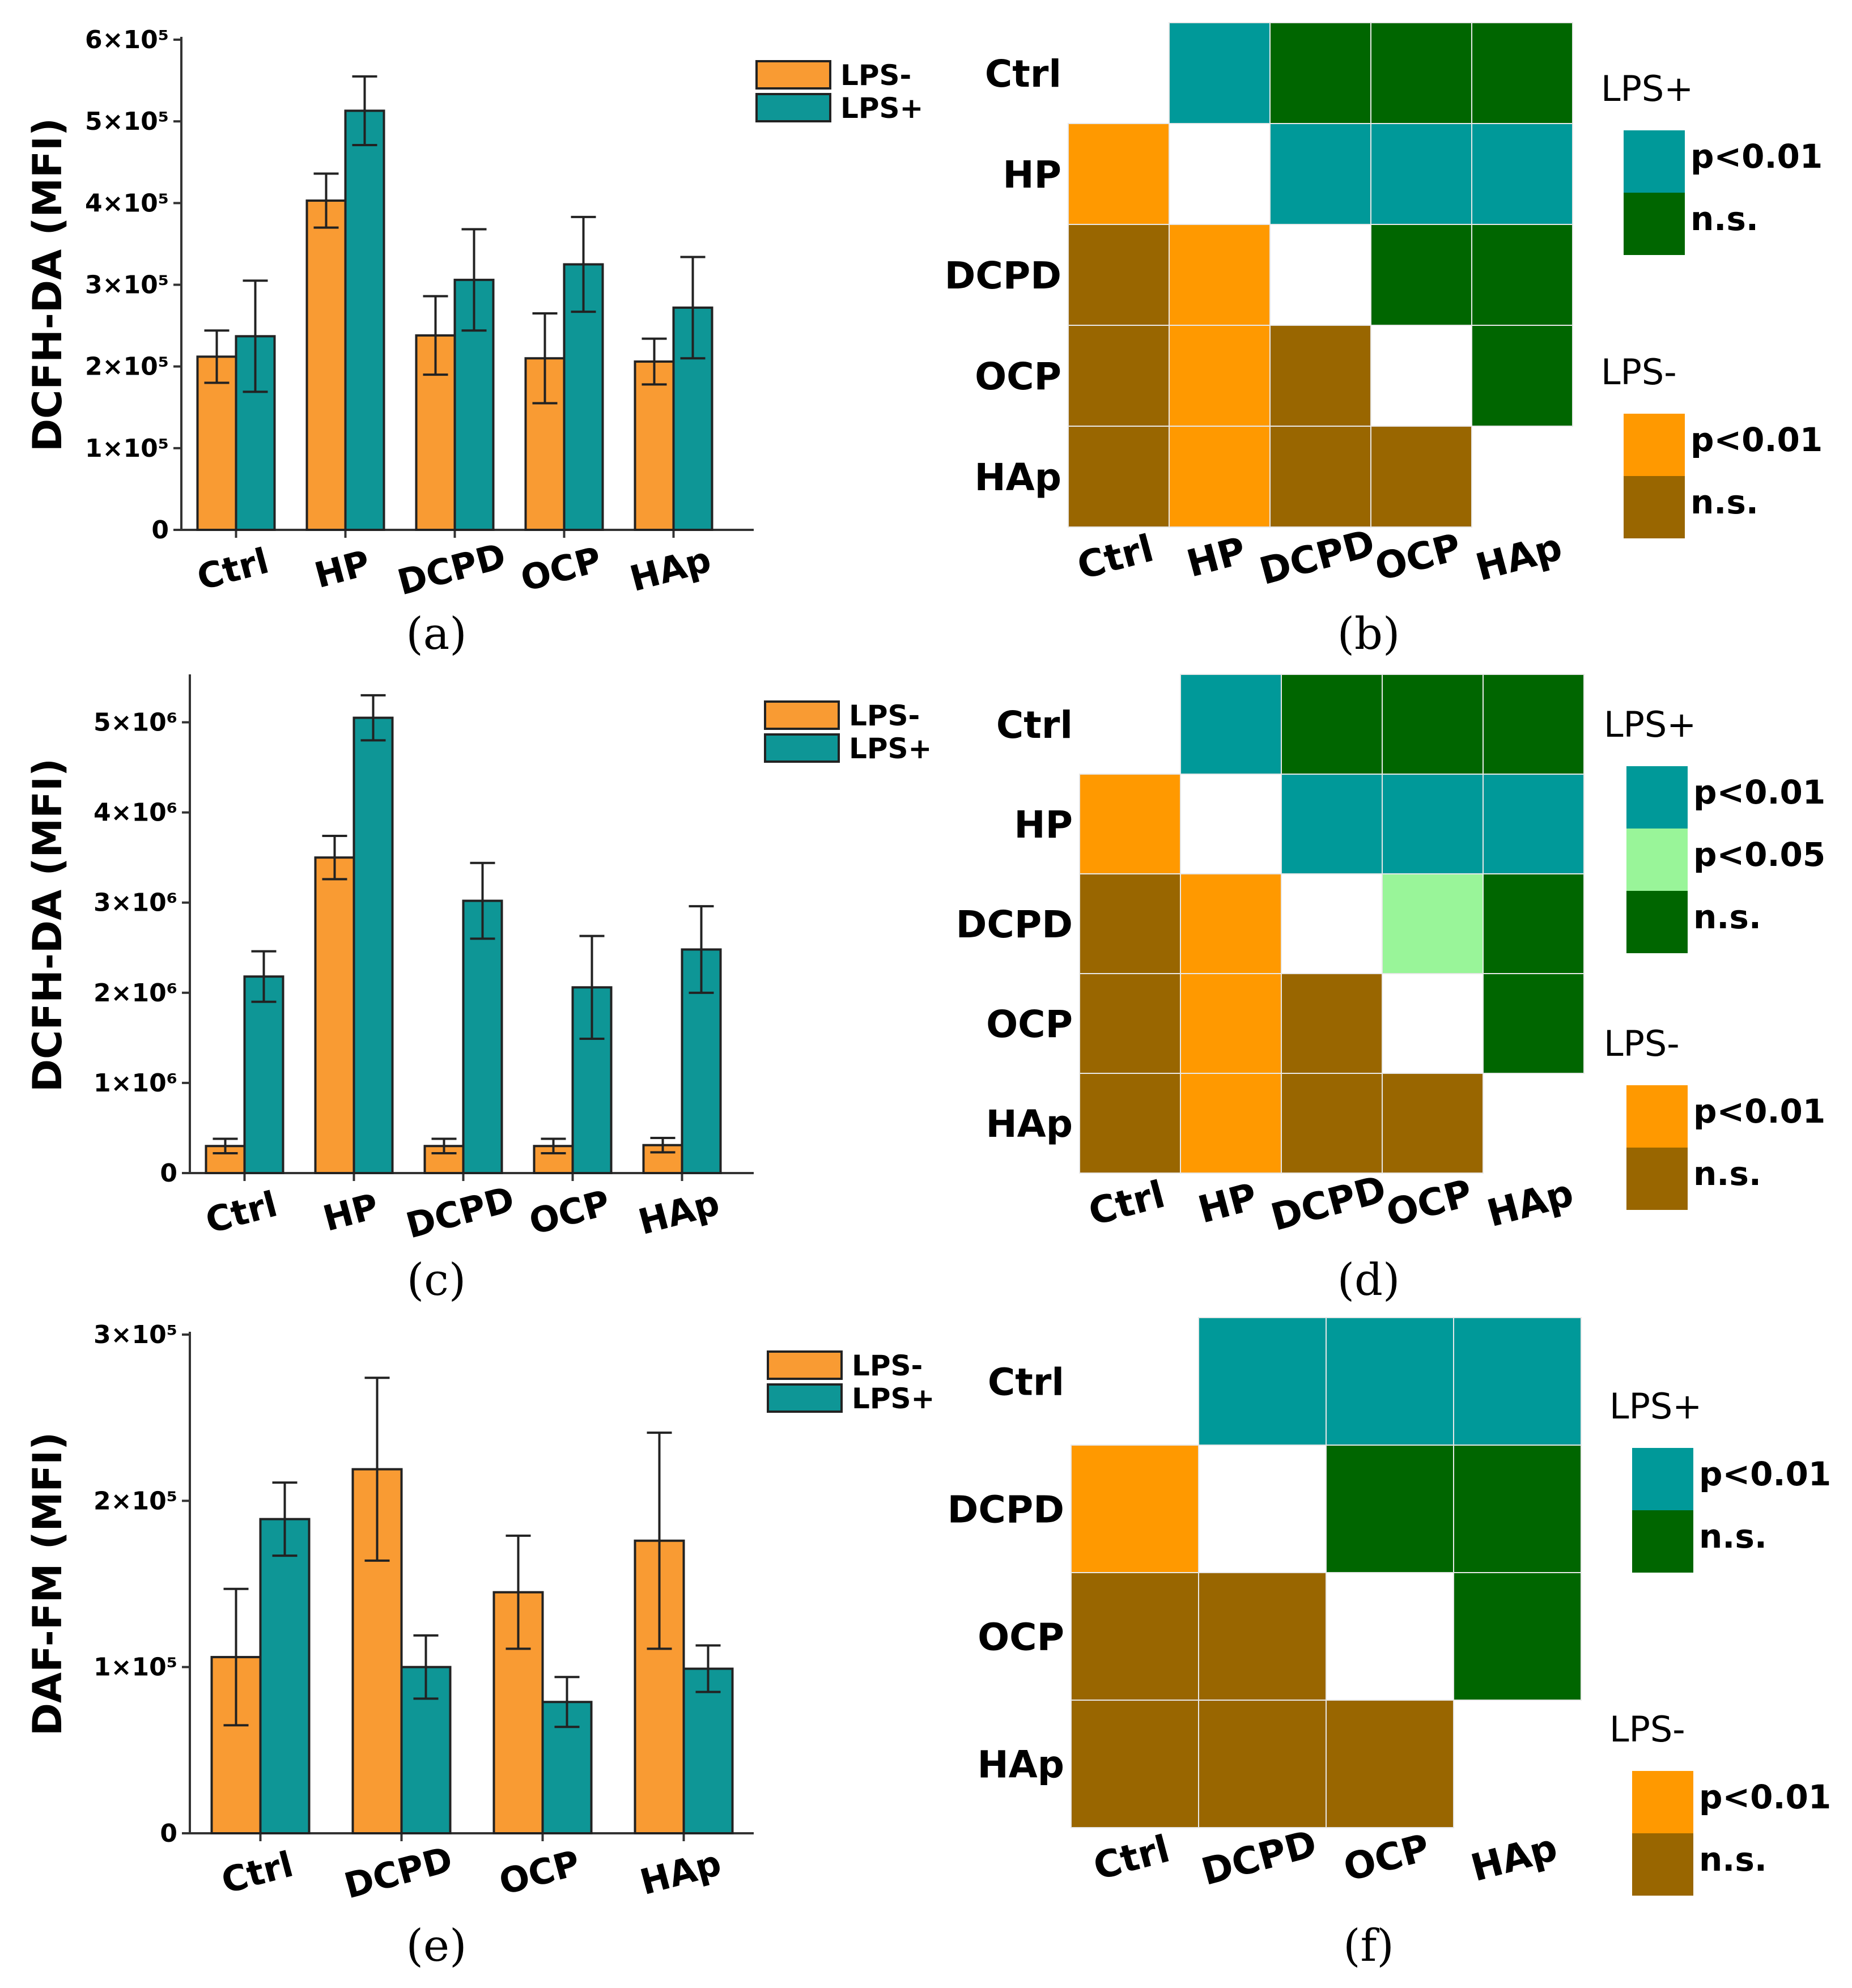 The image size is (1852, 1988). I want to click on heatmap-cell-dcpd-hp, so click(1220, 275).